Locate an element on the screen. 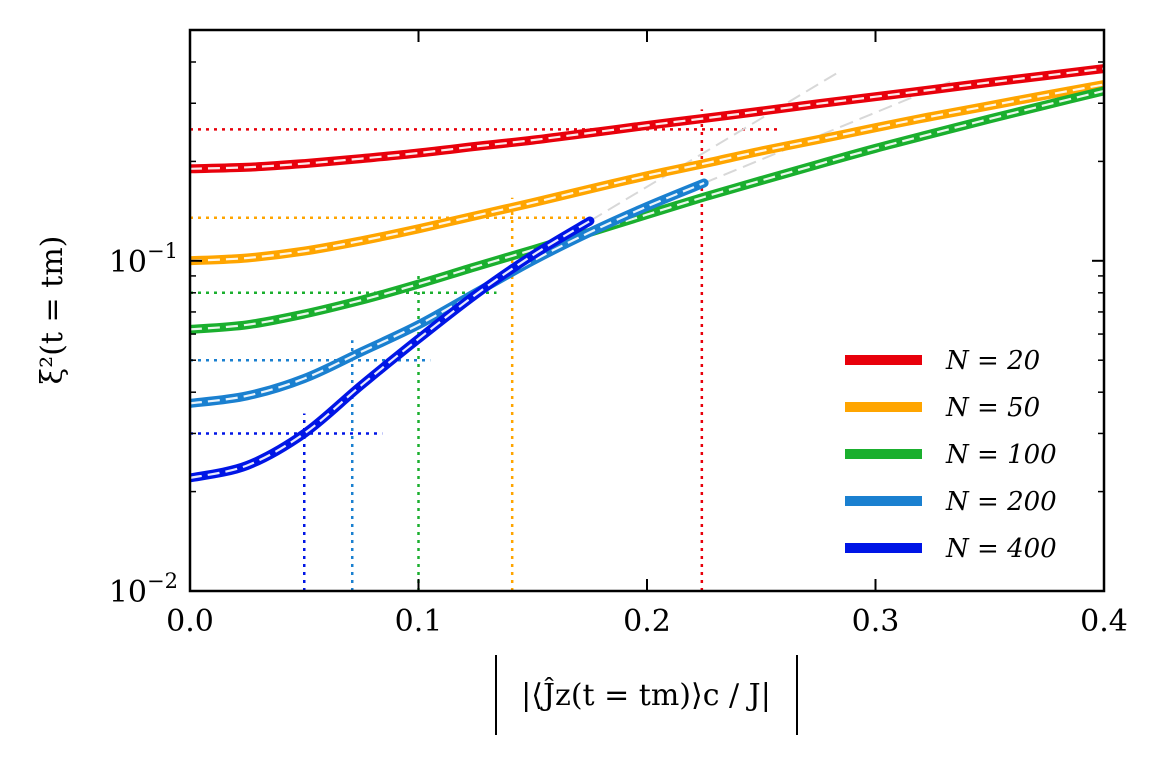 The width and height of the screenshot is (1161, 765). legend-label: N = 400 is located at coordinates (1001, 549).